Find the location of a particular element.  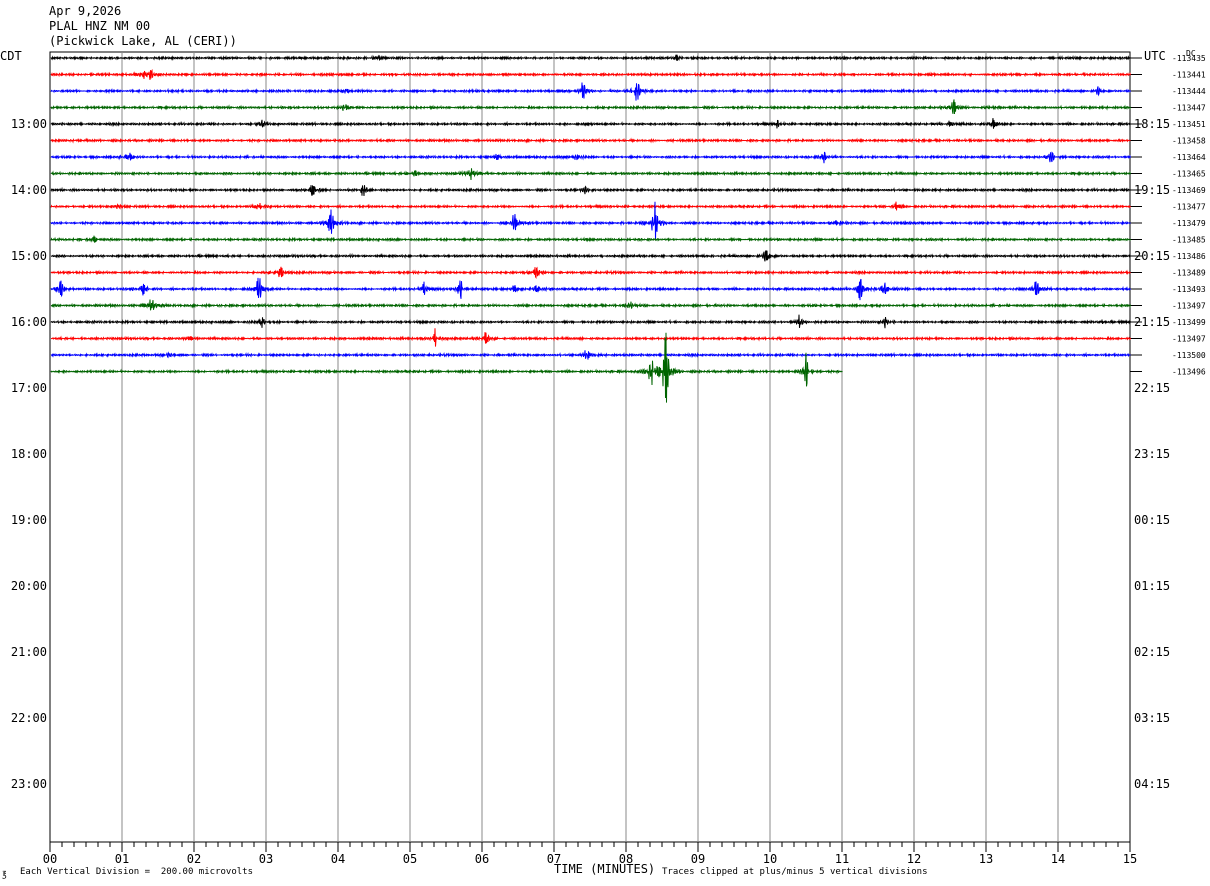

hour-label-utc: 01:15 is located at coordinates (1152, 586).